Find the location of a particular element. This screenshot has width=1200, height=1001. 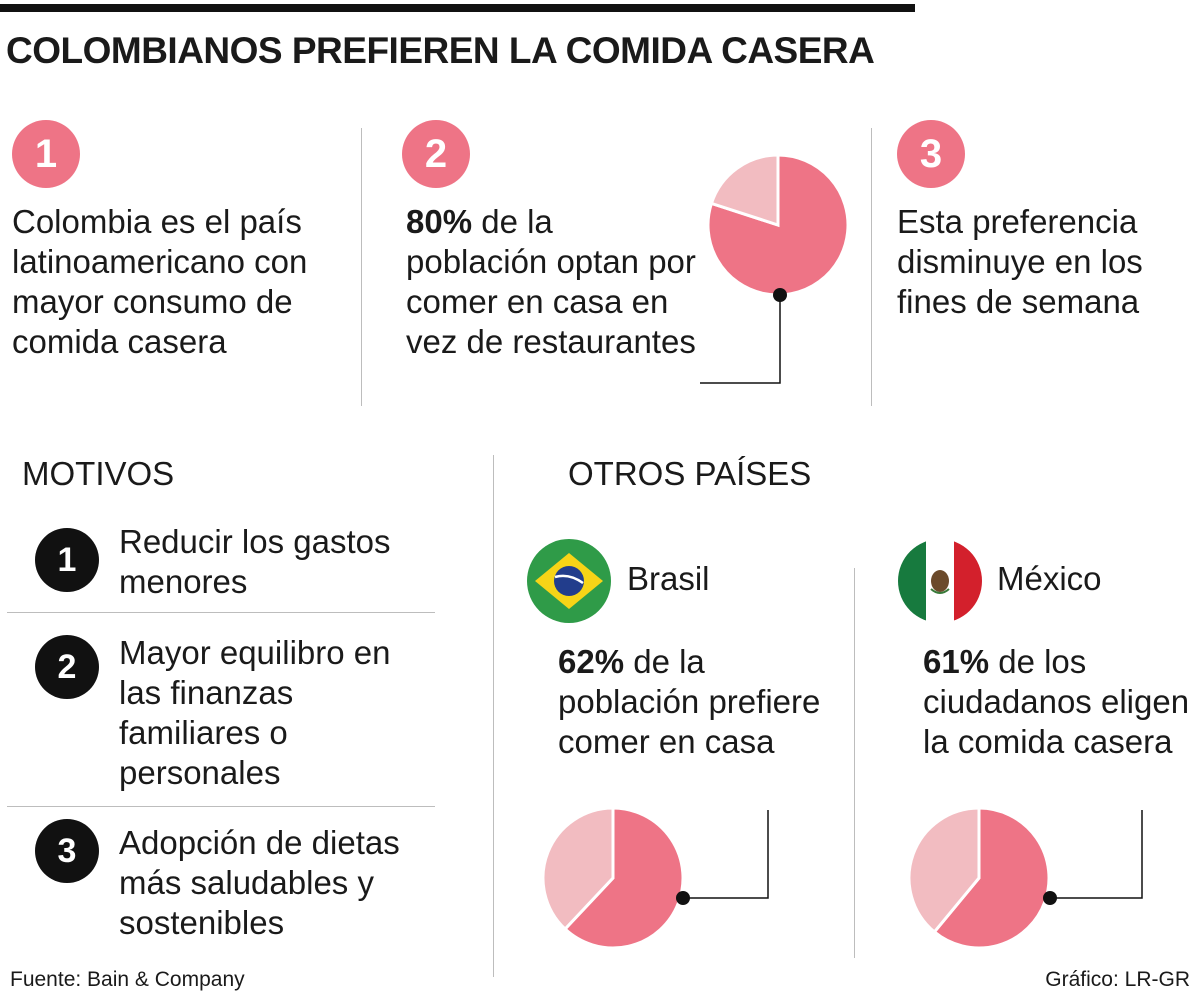

pie-slice-brasil-casa is located at coordinates (623, 878).